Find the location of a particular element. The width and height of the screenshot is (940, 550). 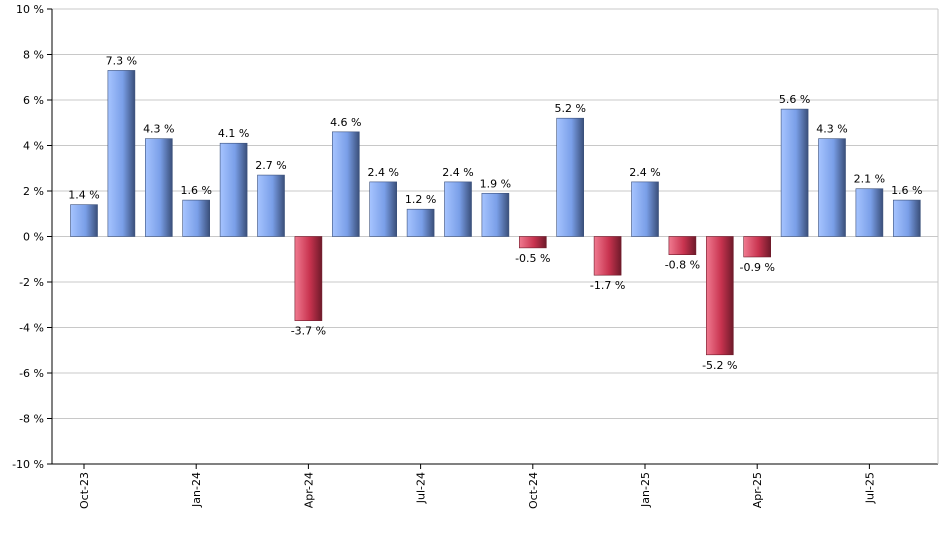

data-label-May-24: 4.6 % is located at coordinates (345, 122).